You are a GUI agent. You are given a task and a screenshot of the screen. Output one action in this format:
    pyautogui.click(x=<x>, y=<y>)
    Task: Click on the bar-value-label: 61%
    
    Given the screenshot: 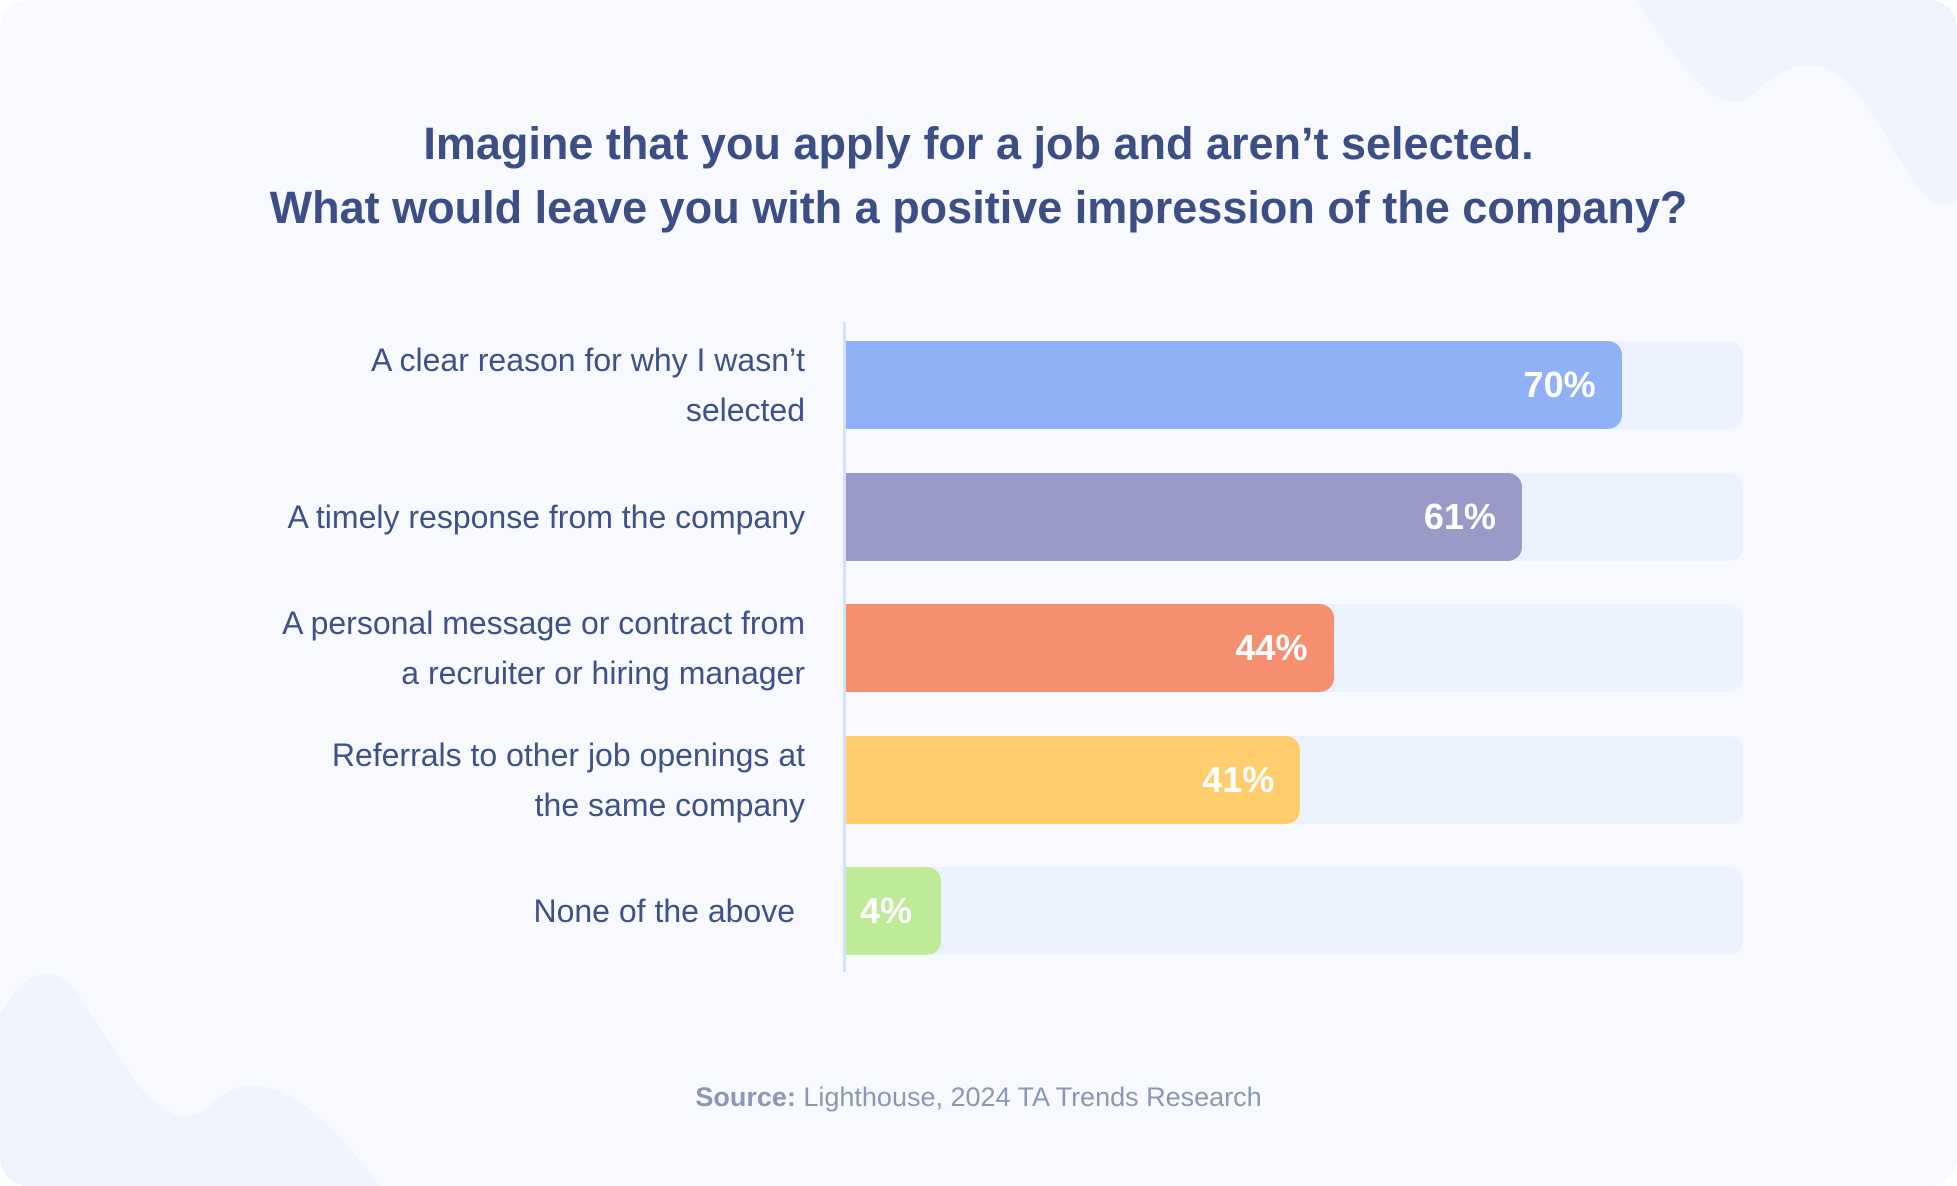 What is the action you would take?
    pyautogui.click(x=1459, y=516)
    